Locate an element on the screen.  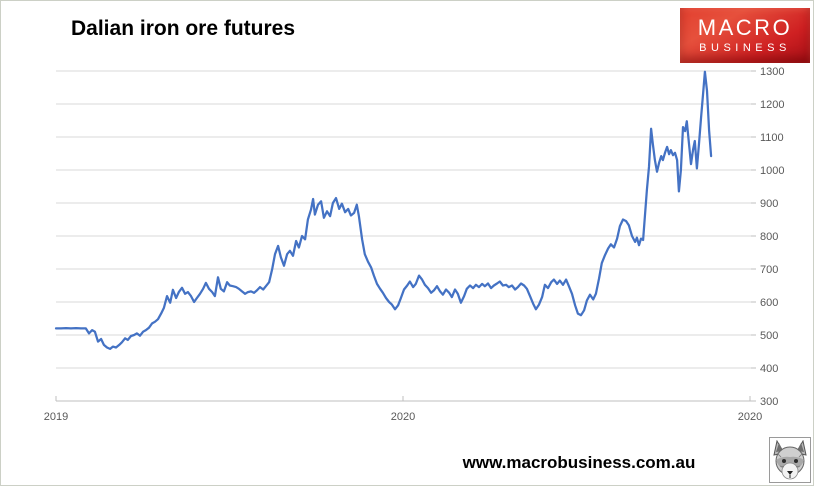
wolf-icon is located at coordinates (790, 460).